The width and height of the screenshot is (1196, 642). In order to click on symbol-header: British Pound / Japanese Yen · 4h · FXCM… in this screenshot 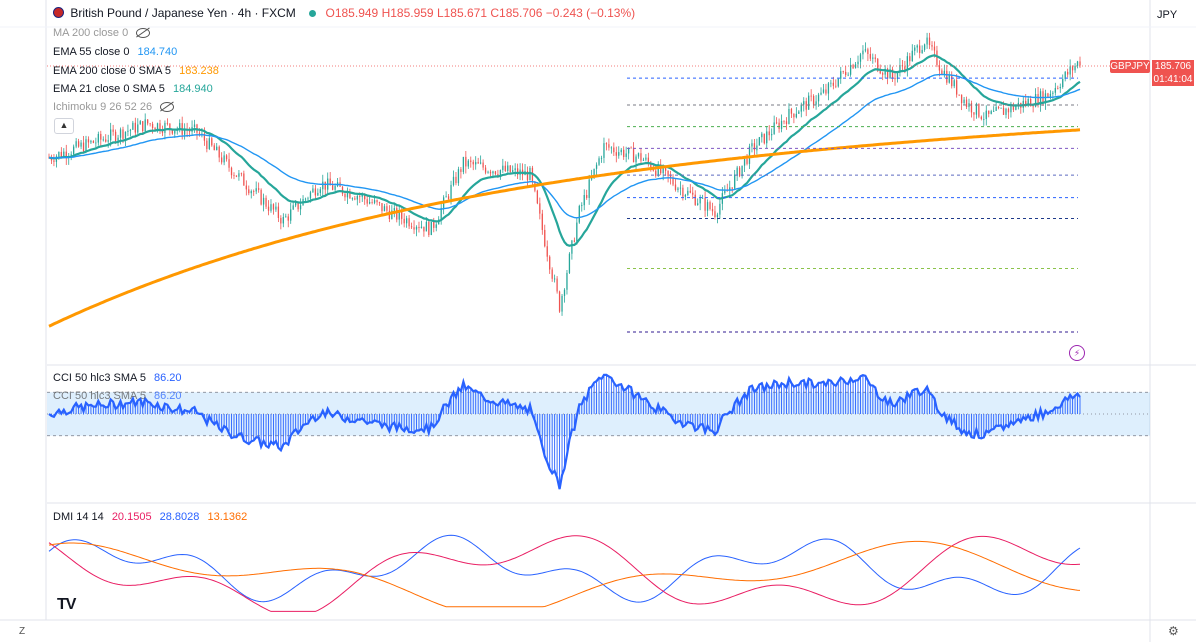, I will do `click(344, 13)`.